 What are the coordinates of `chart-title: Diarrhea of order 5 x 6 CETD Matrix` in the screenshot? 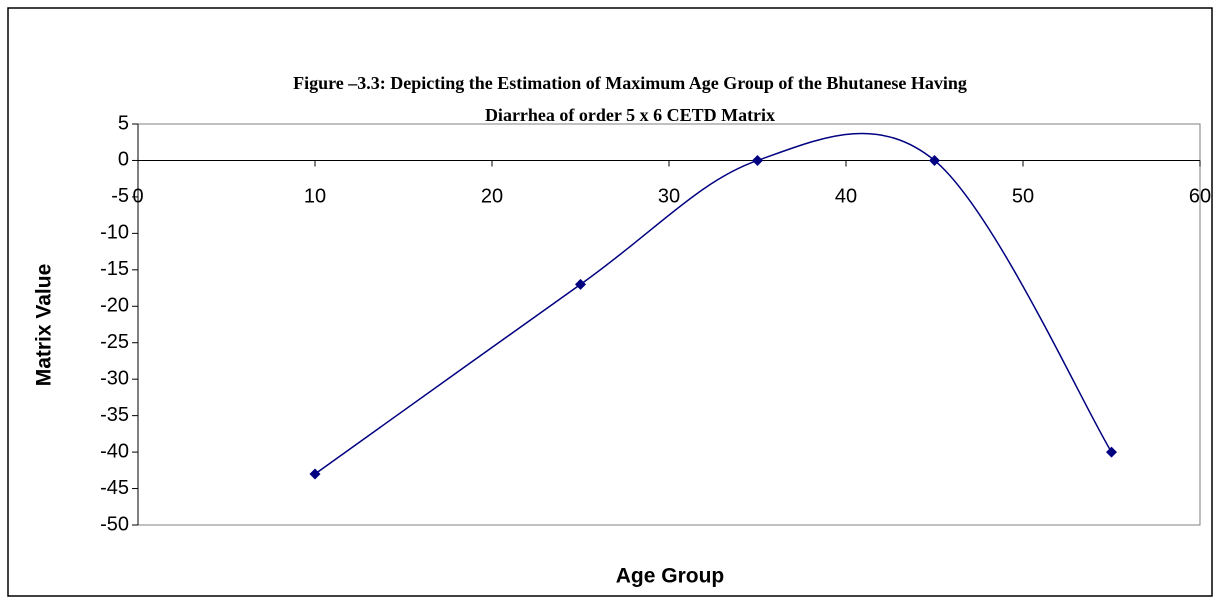 It's located at (630, 115).